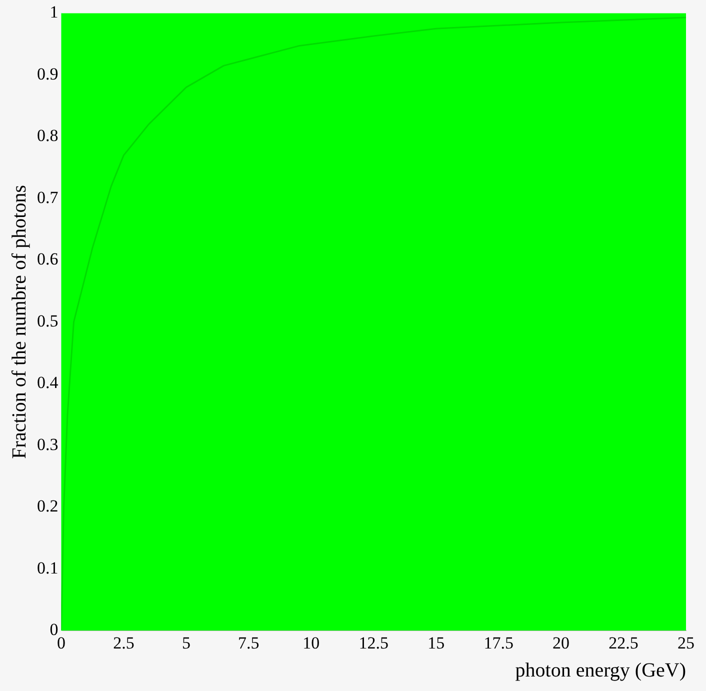  Describe the element at coordinates (19, 321) in the screenshot. I see `y-axis-title: Fraction of the numbre of photons` at that location.